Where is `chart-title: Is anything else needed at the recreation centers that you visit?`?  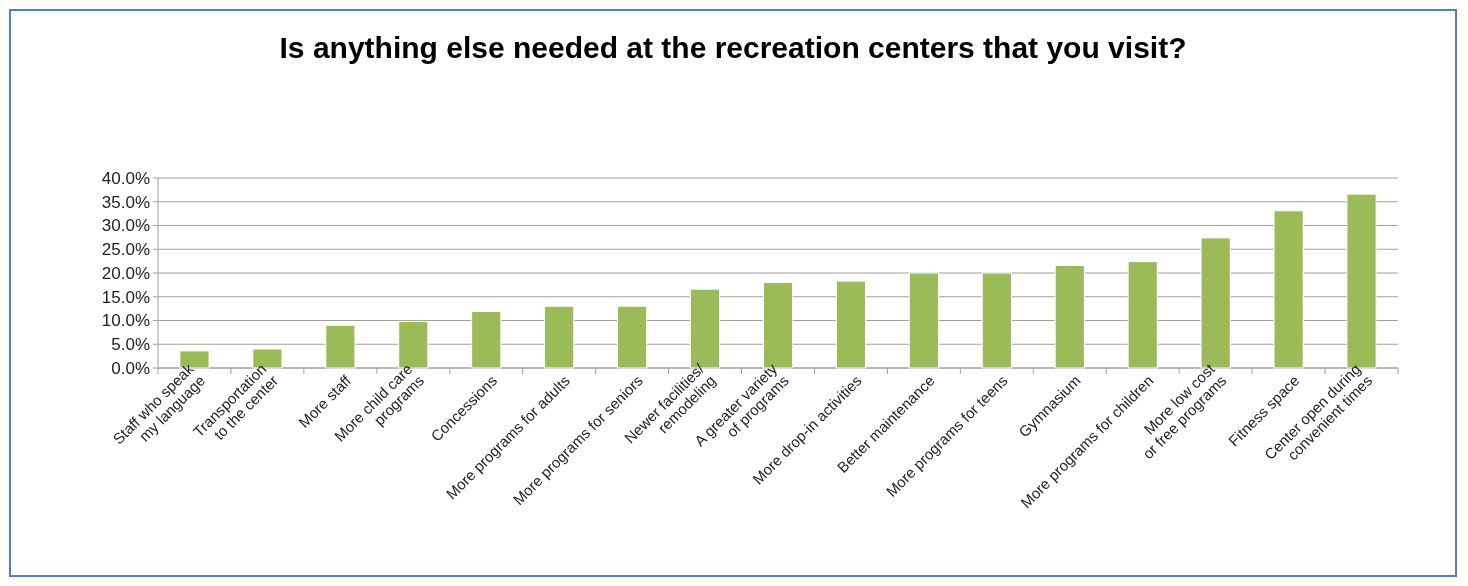
chart-title: Is anything else needed at the recreation centers that you visit? is located at coordinates (733, 47).